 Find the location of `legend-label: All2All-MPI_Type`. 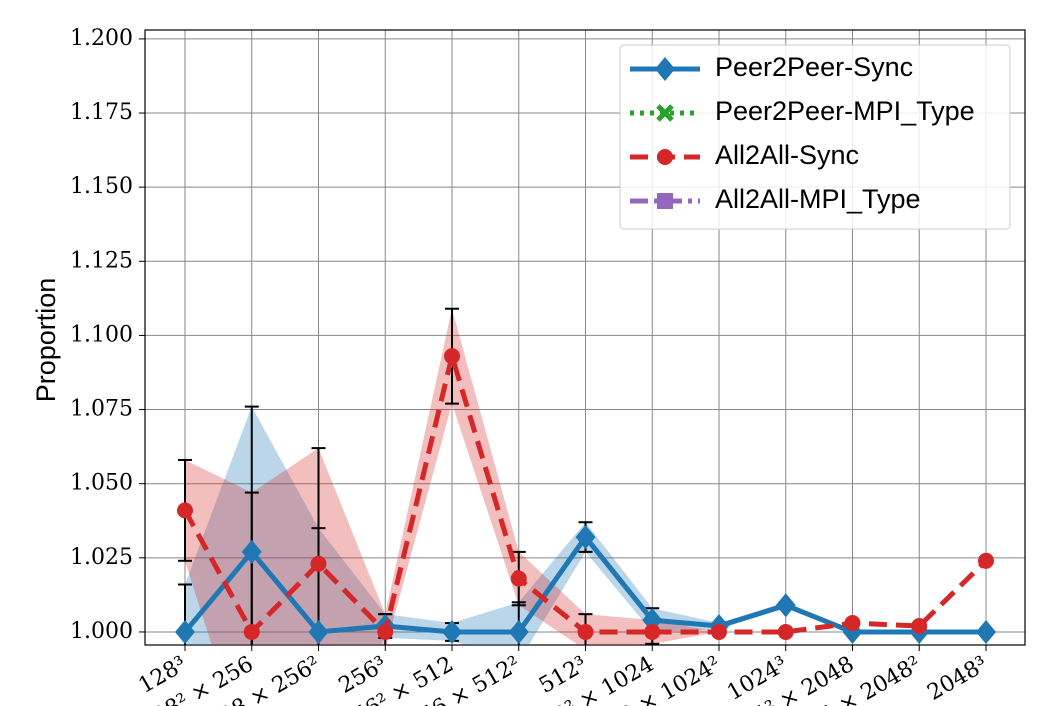

legend-label: All2All-MPI_Type is located at coordinates (818, 199).